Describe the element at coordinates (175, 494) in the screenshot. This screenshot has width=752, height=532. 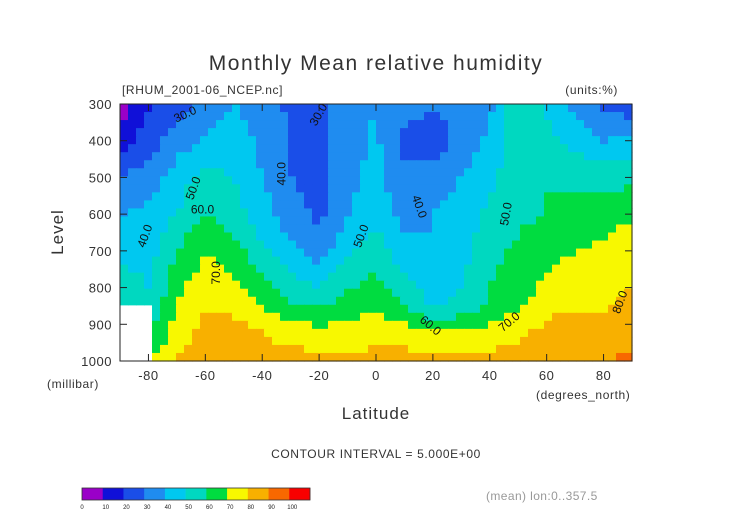
I see `colorbar-swatch` at that location.